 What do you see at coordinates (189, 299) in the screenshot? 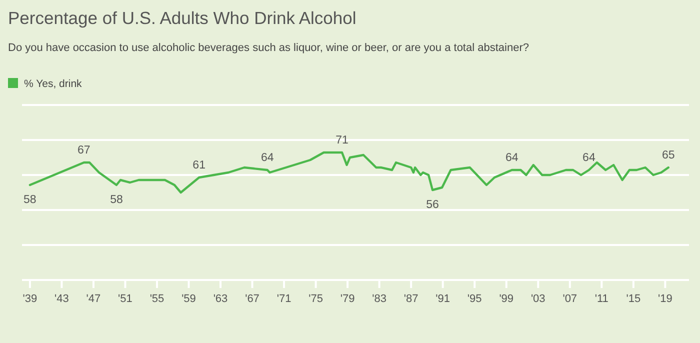
I see `x-tick-label: '59` at bounding box center [189, 299].